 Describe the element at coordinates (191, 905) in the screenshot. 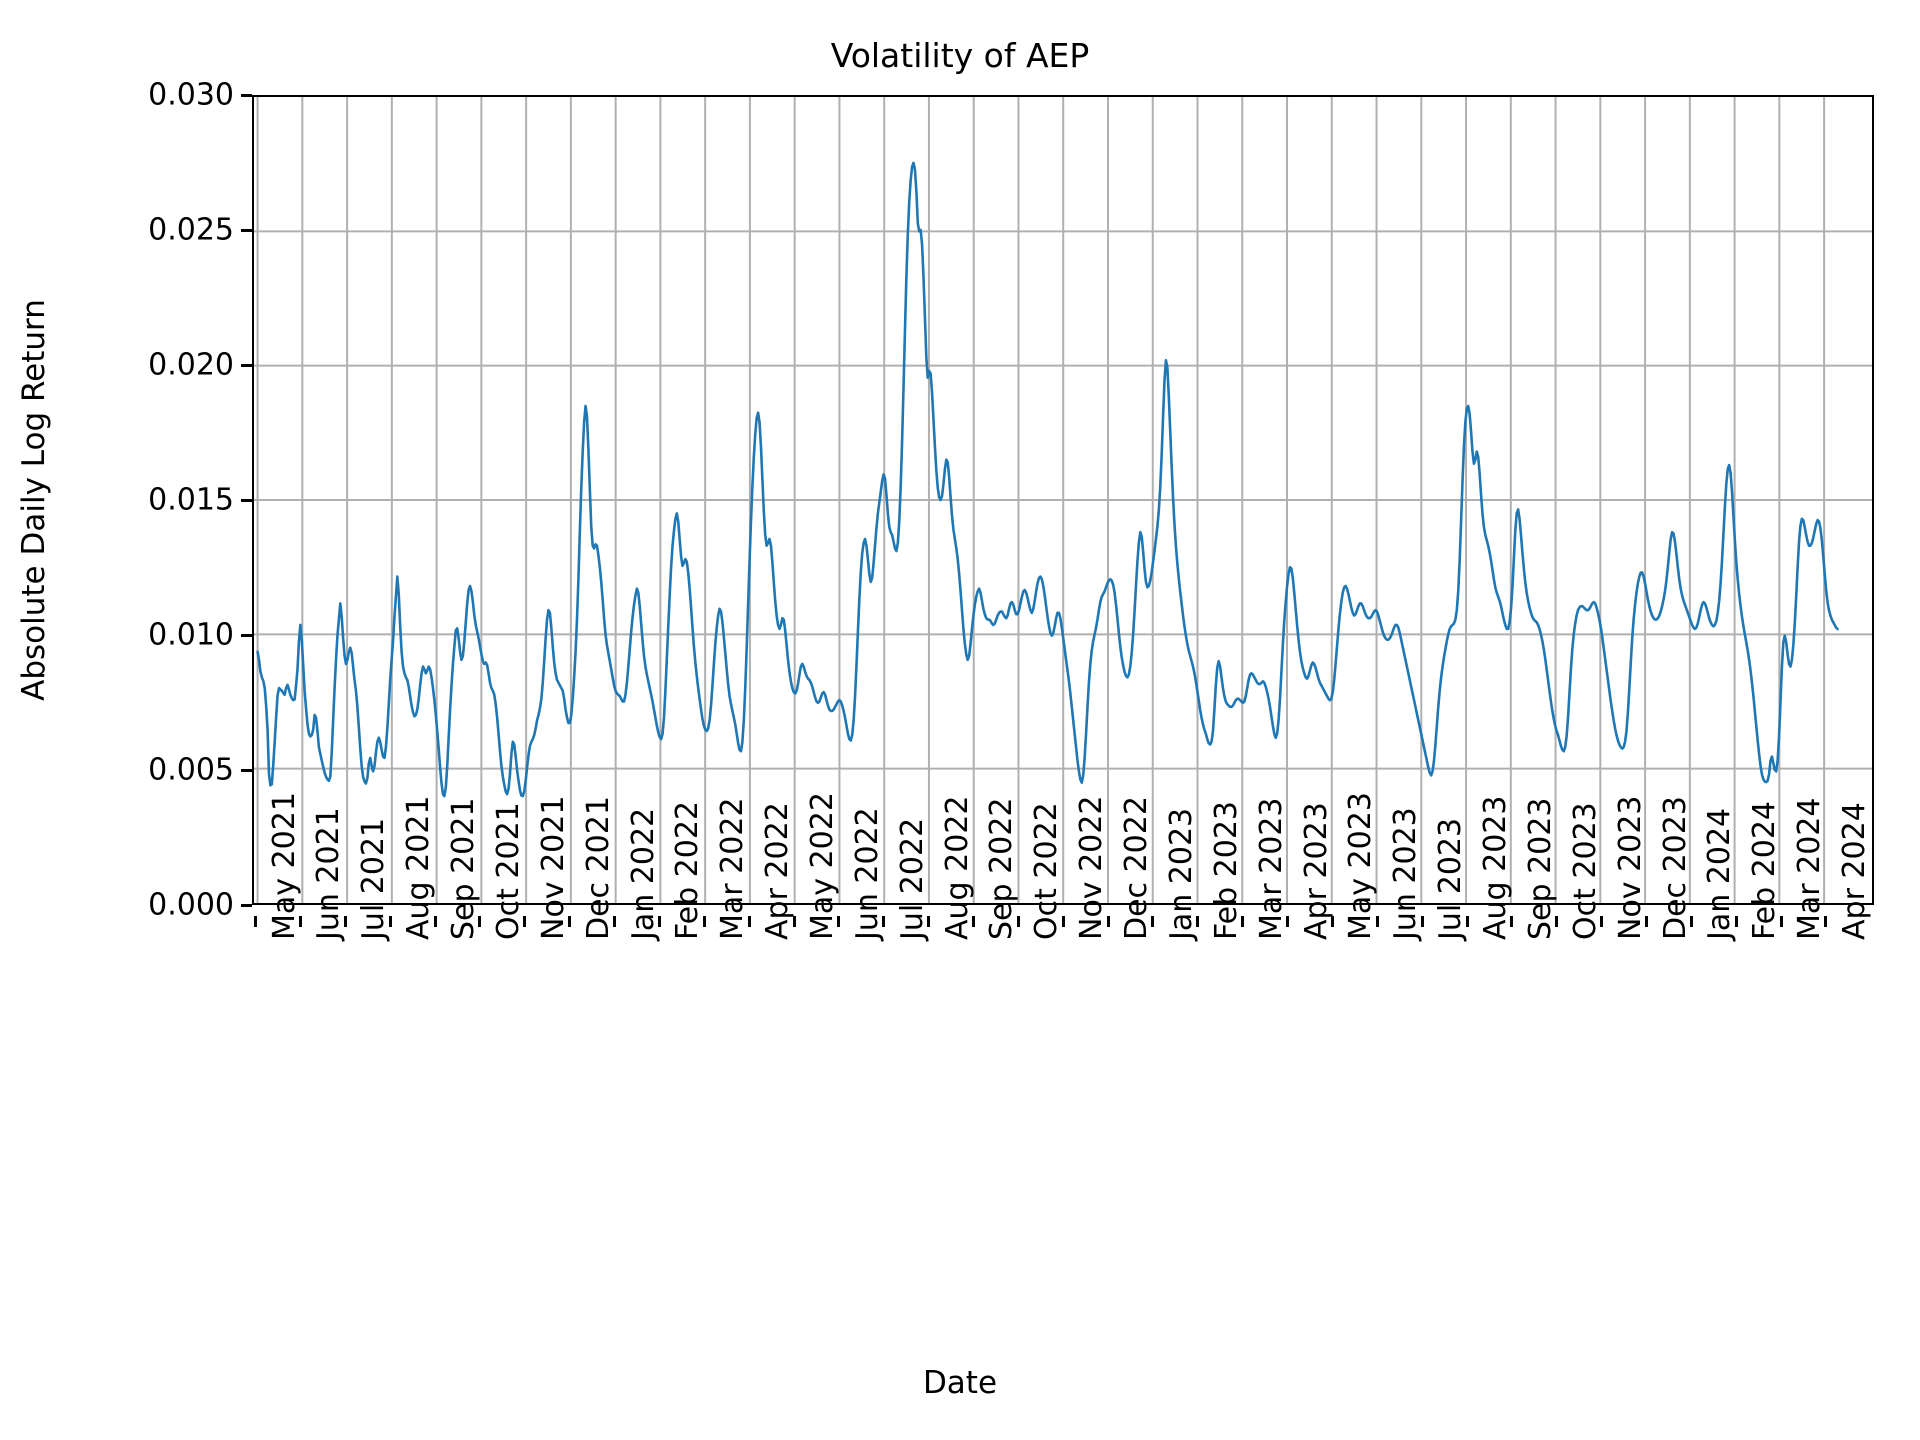

I see `y-axis-tick-label: 0.000` at that location.